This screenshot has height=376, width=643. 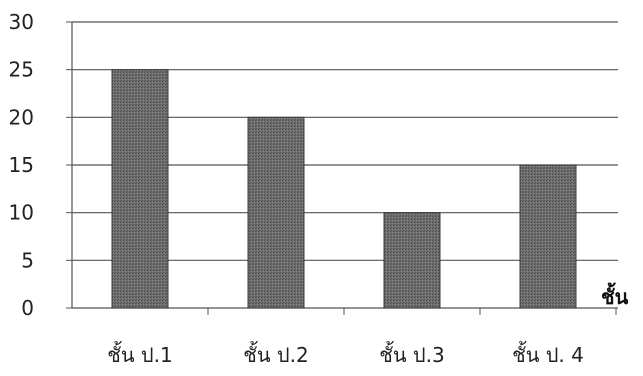 I want to click on y-tick-label: 10, so click(x=21, y=213).